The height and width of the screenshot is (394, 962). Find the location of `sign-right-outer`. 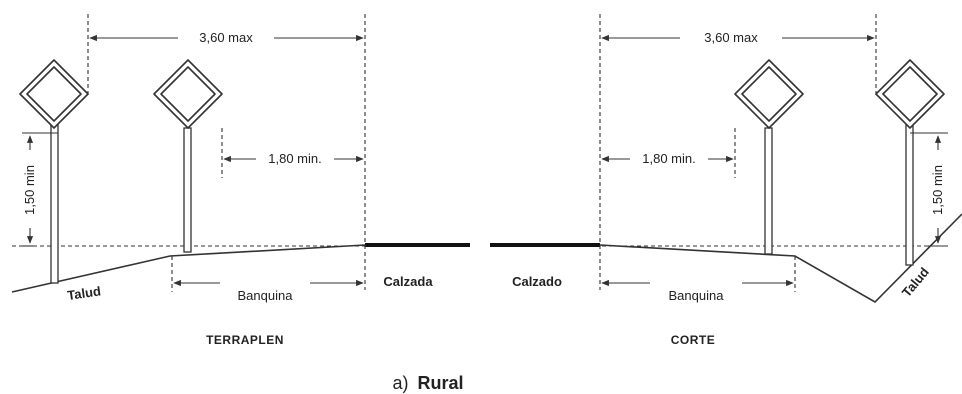

sign-right-outer is located at coordinates (910, 162).